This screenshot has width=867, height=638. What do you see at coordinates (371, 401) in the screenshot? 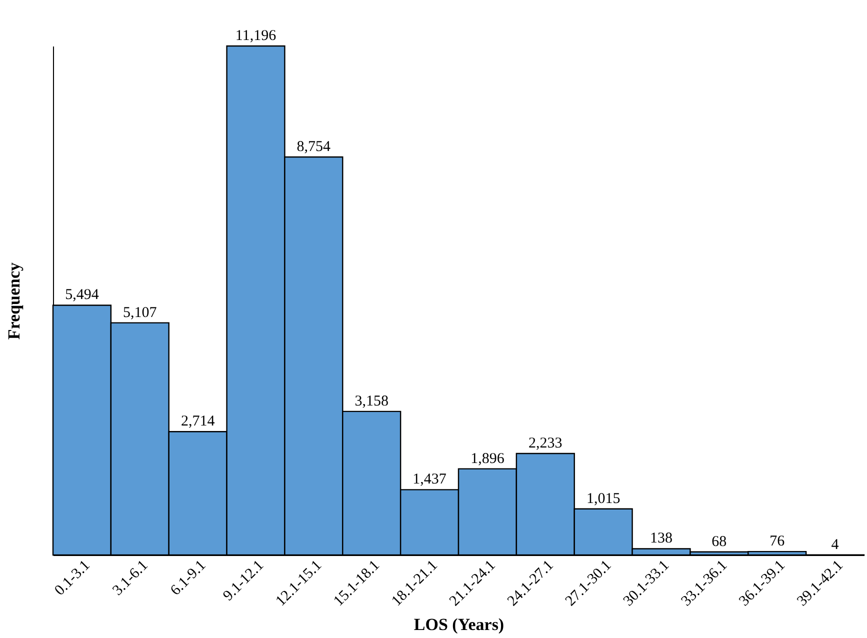
I see `data-label: 3,158` at bounding box center [371, 401].